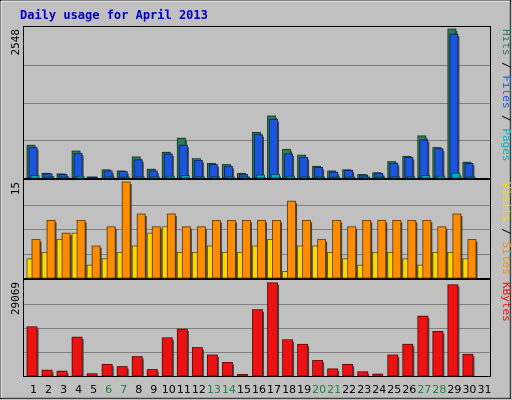 Image resolution: width=512 pixels, height=400 pixels. What do you see at coordinates (63, 389) in the screenshot?
I see `x-tick-label-day-3: 3` at bounding box center [63, 389].